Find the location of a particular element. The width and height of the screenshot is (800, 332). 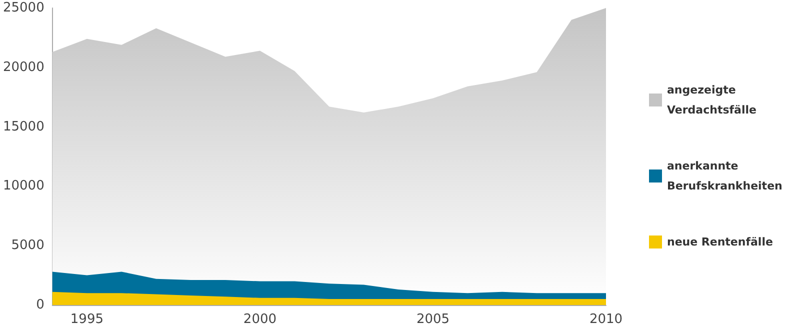

y-tick-label: 5000 is located at coordinates (27, 246).